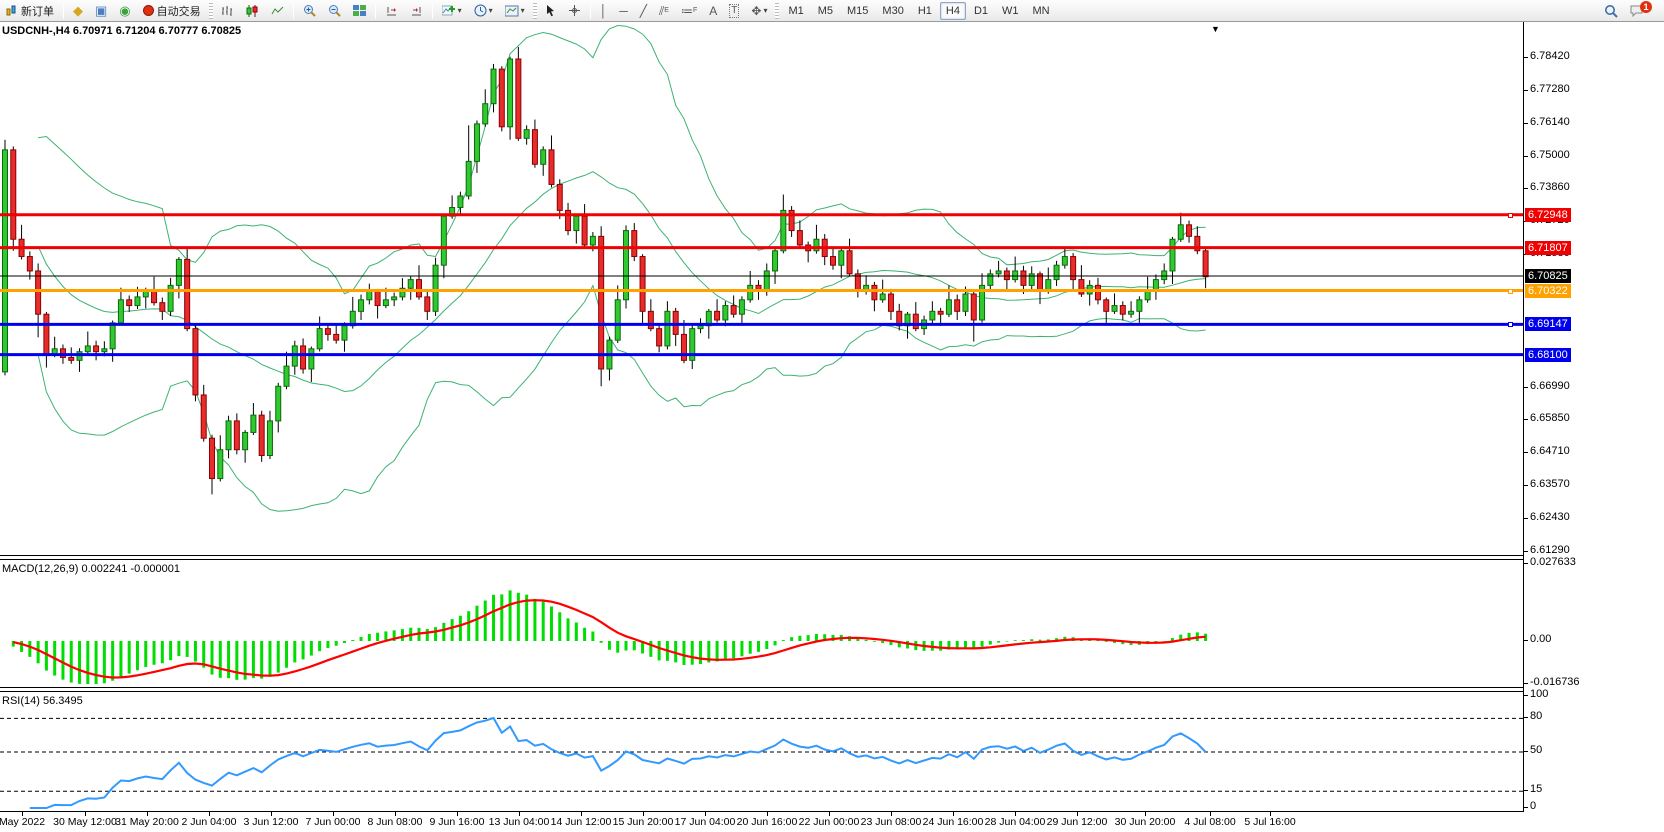 The width and height of the screenshot is (1664, 832). I want to click on timeframe-button-m15: M15, so click(858, 10).